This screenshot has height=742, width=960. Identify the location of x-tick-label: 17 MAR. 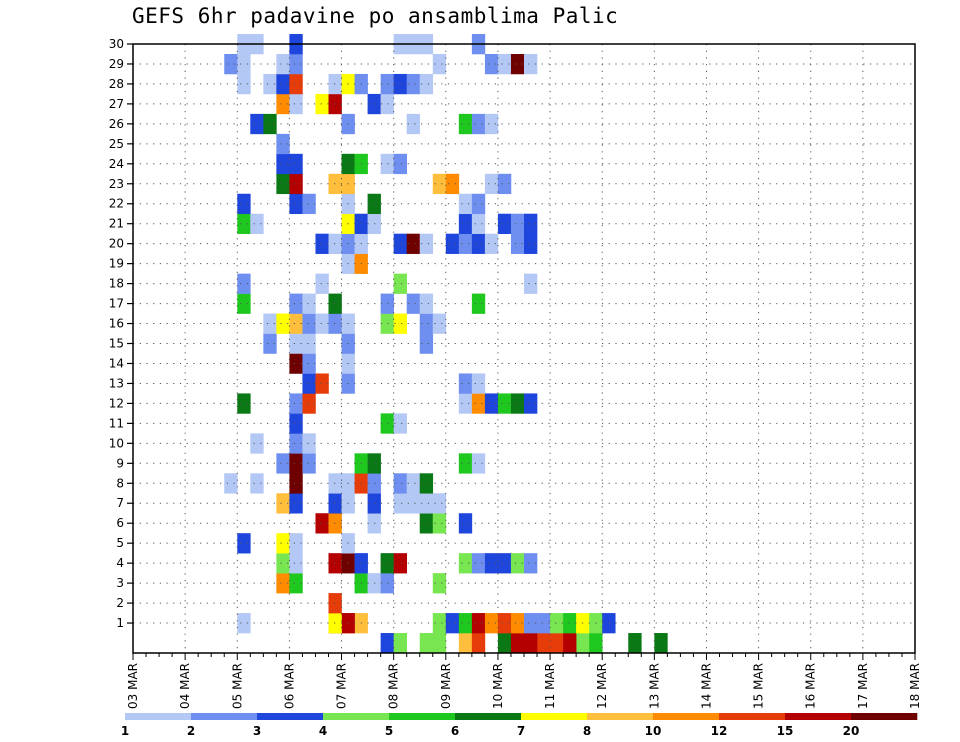
(863, 686).